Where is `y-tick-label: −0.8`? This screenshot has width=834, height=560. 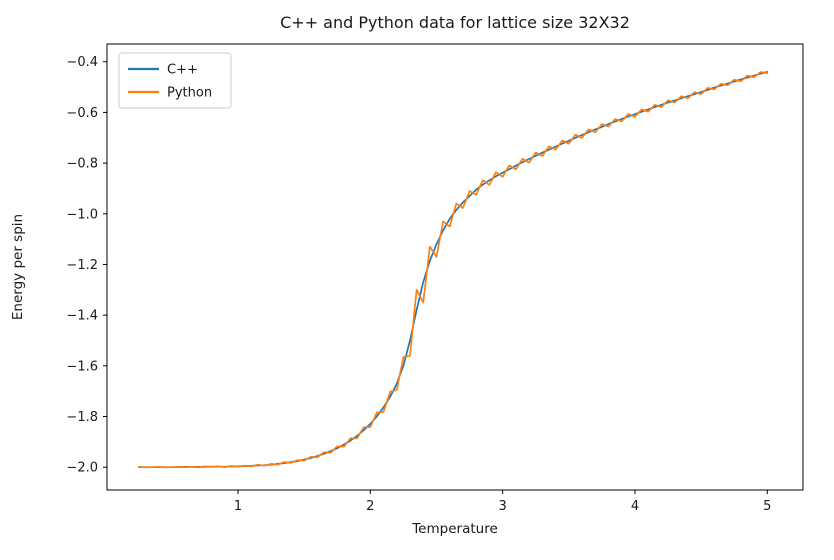
y-tick-label: −0.8 is located at coordinates (82, 164).